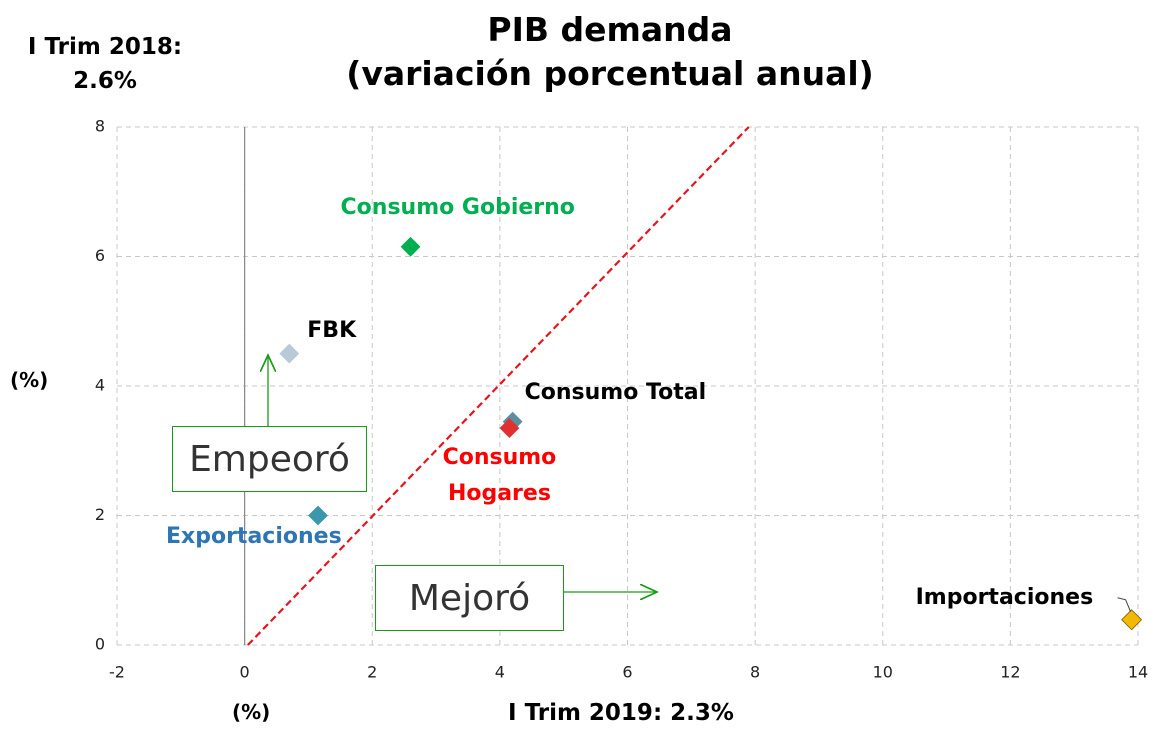 This screenshot has height=730, width=1155. What do you see at coordinates (627, 672) in the screenshot?
I see `x-tick-label: 6` at bounding box center [627, 672].